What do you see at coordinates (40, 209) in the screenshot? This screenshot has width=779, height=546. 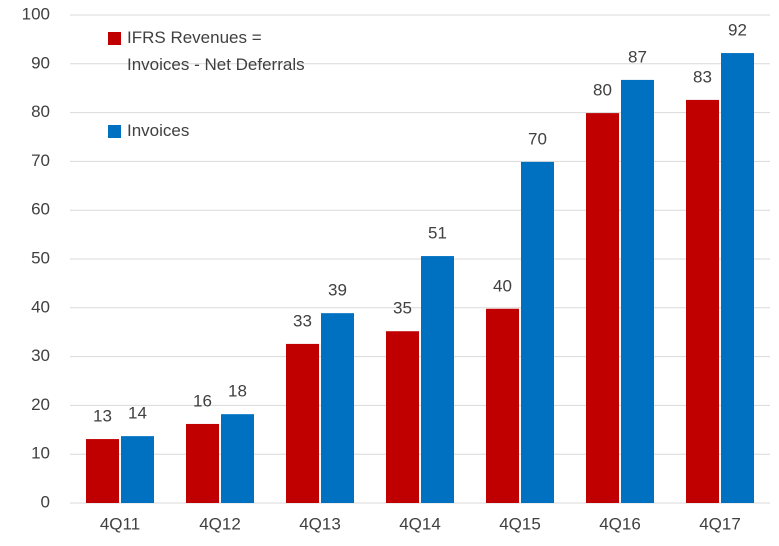 I see `y-tick-label: 60` at bounding box center [40, 209].